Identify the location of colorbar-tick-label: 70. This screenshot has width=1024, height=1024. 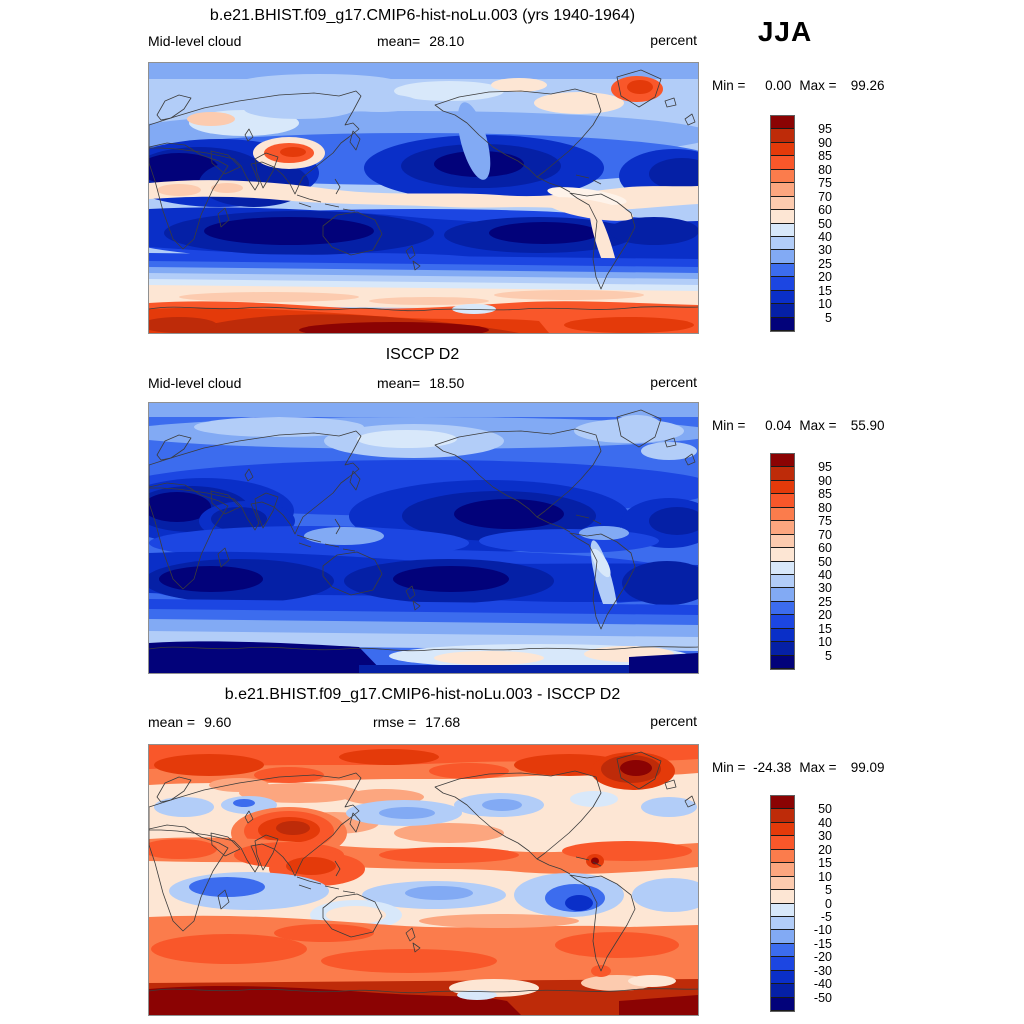
(825, 534).